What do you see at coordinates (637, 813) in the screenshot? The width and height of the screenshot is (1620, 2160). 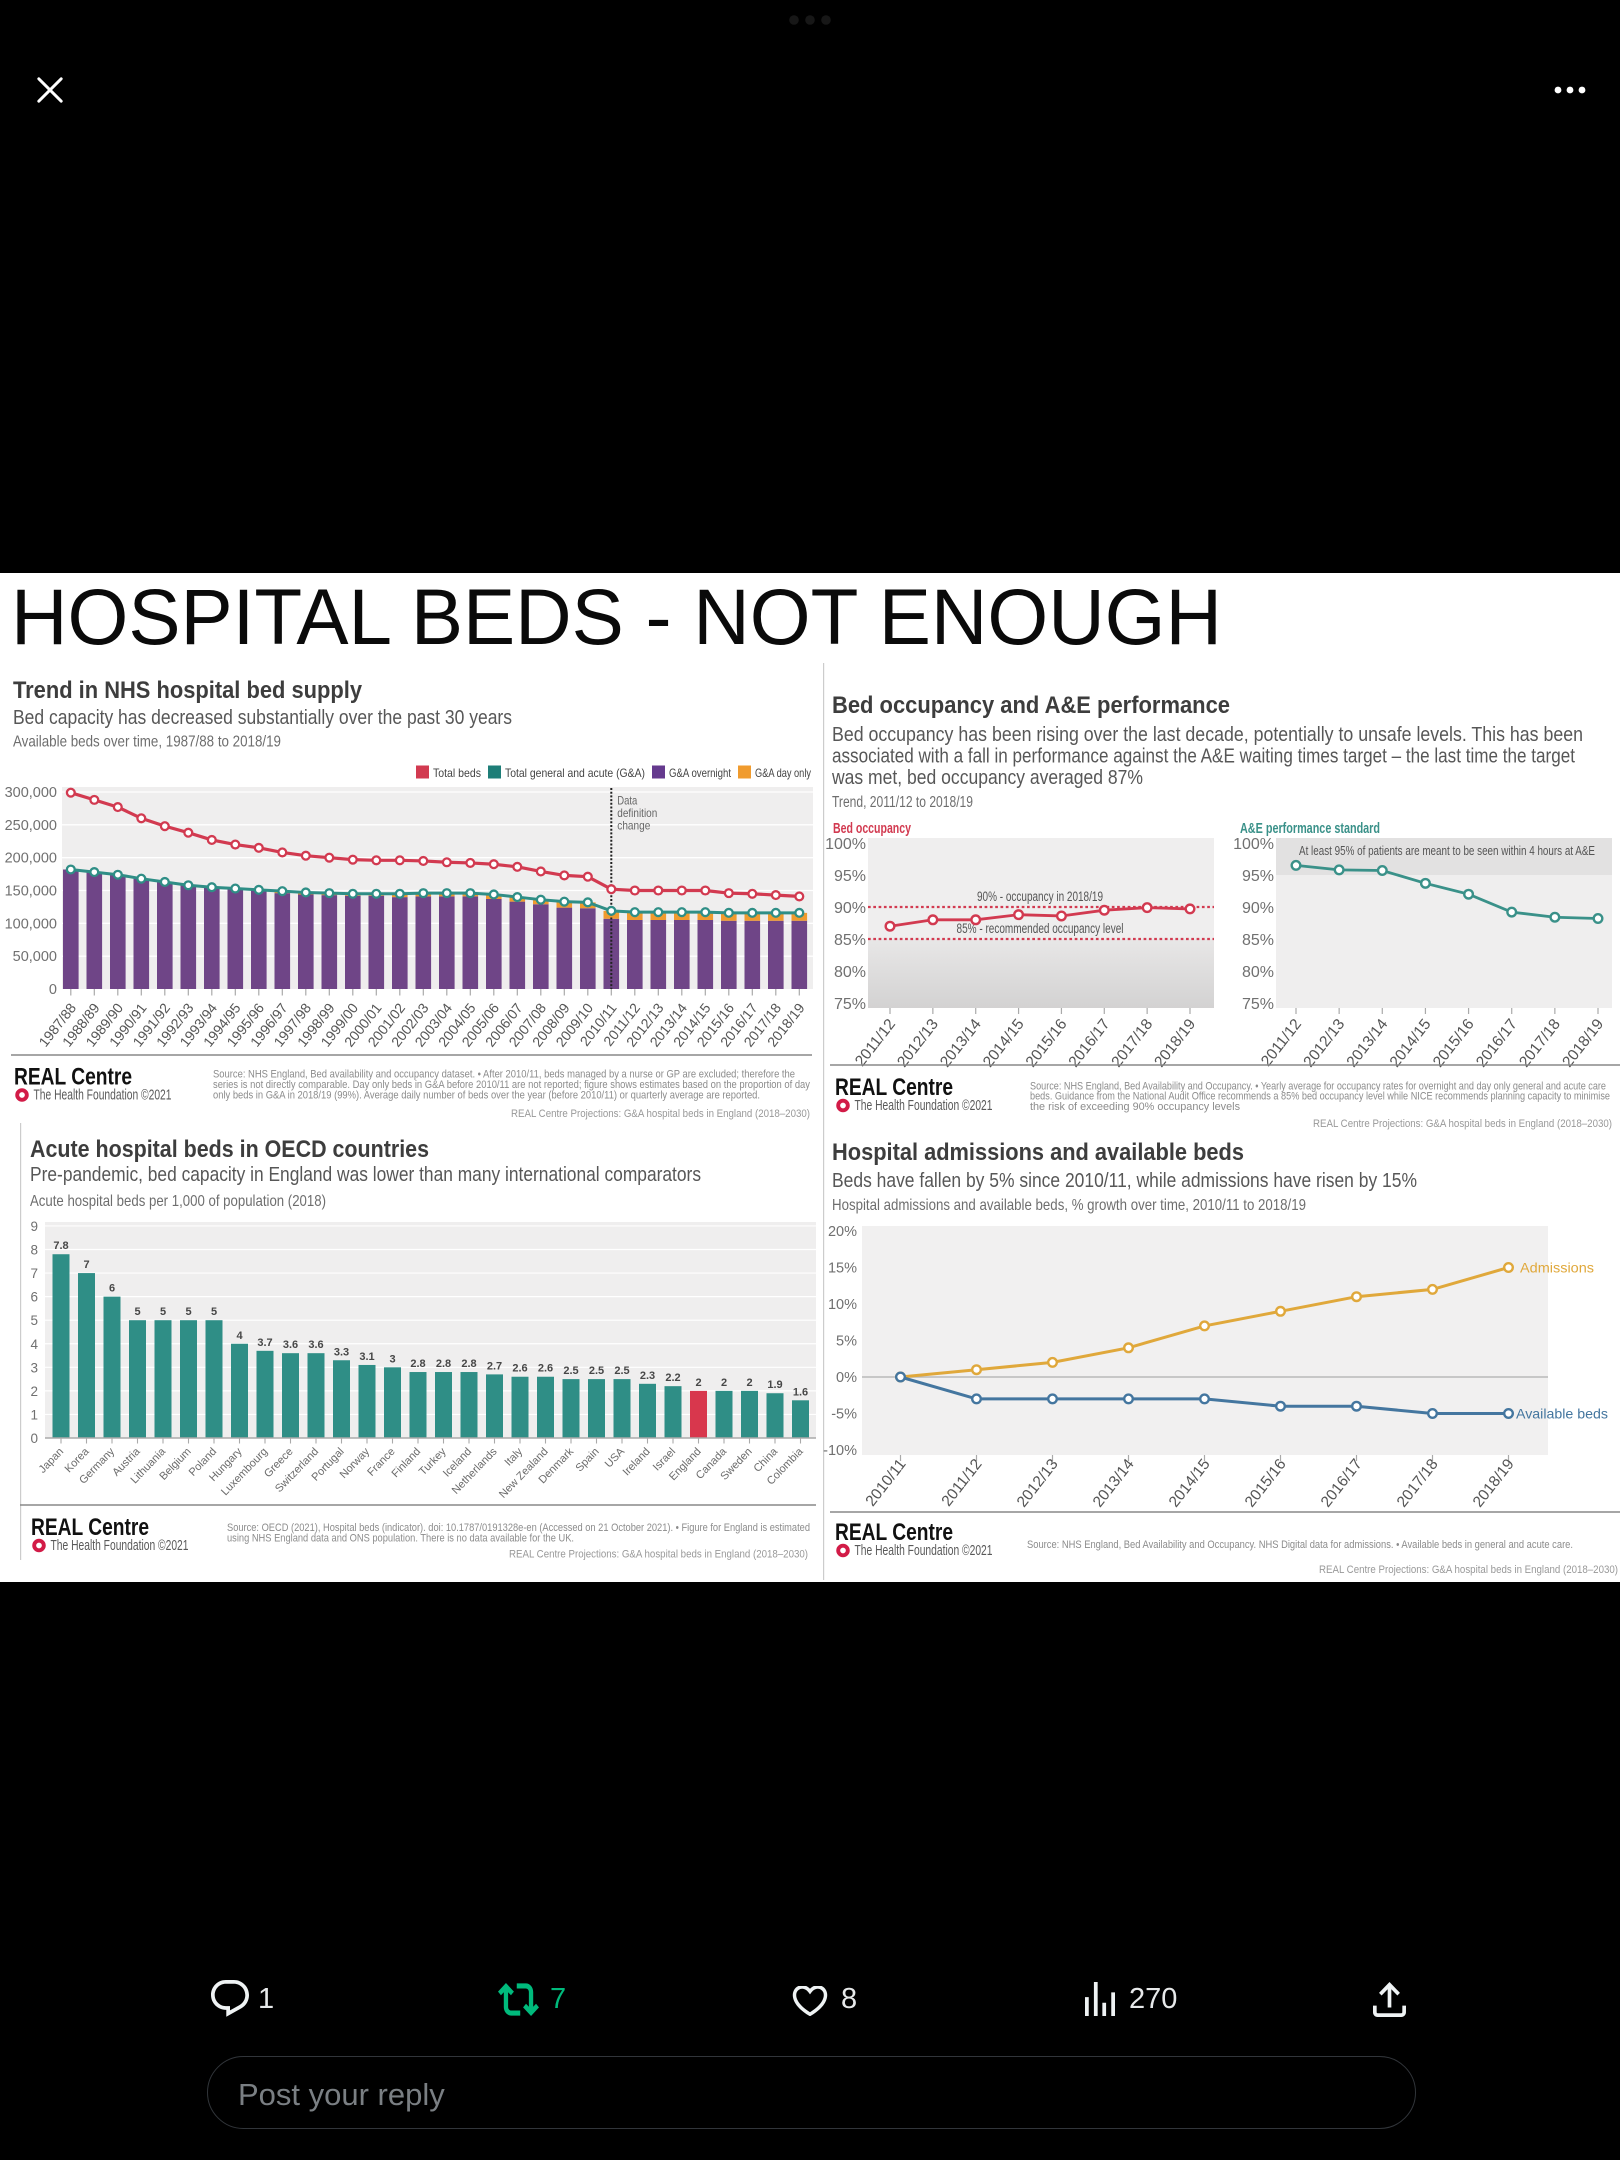 I see `svg-text: definition` at bounding box center [637, 813].